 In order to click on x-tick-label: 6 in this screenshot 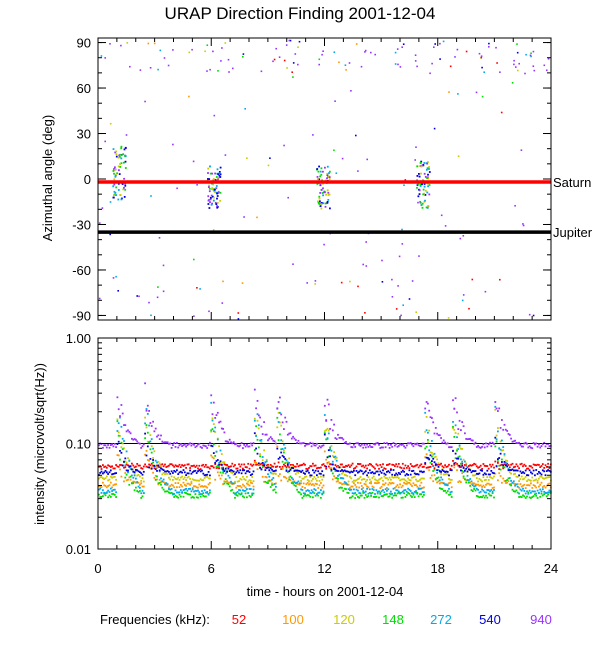, I will do `click(211, 568)`.